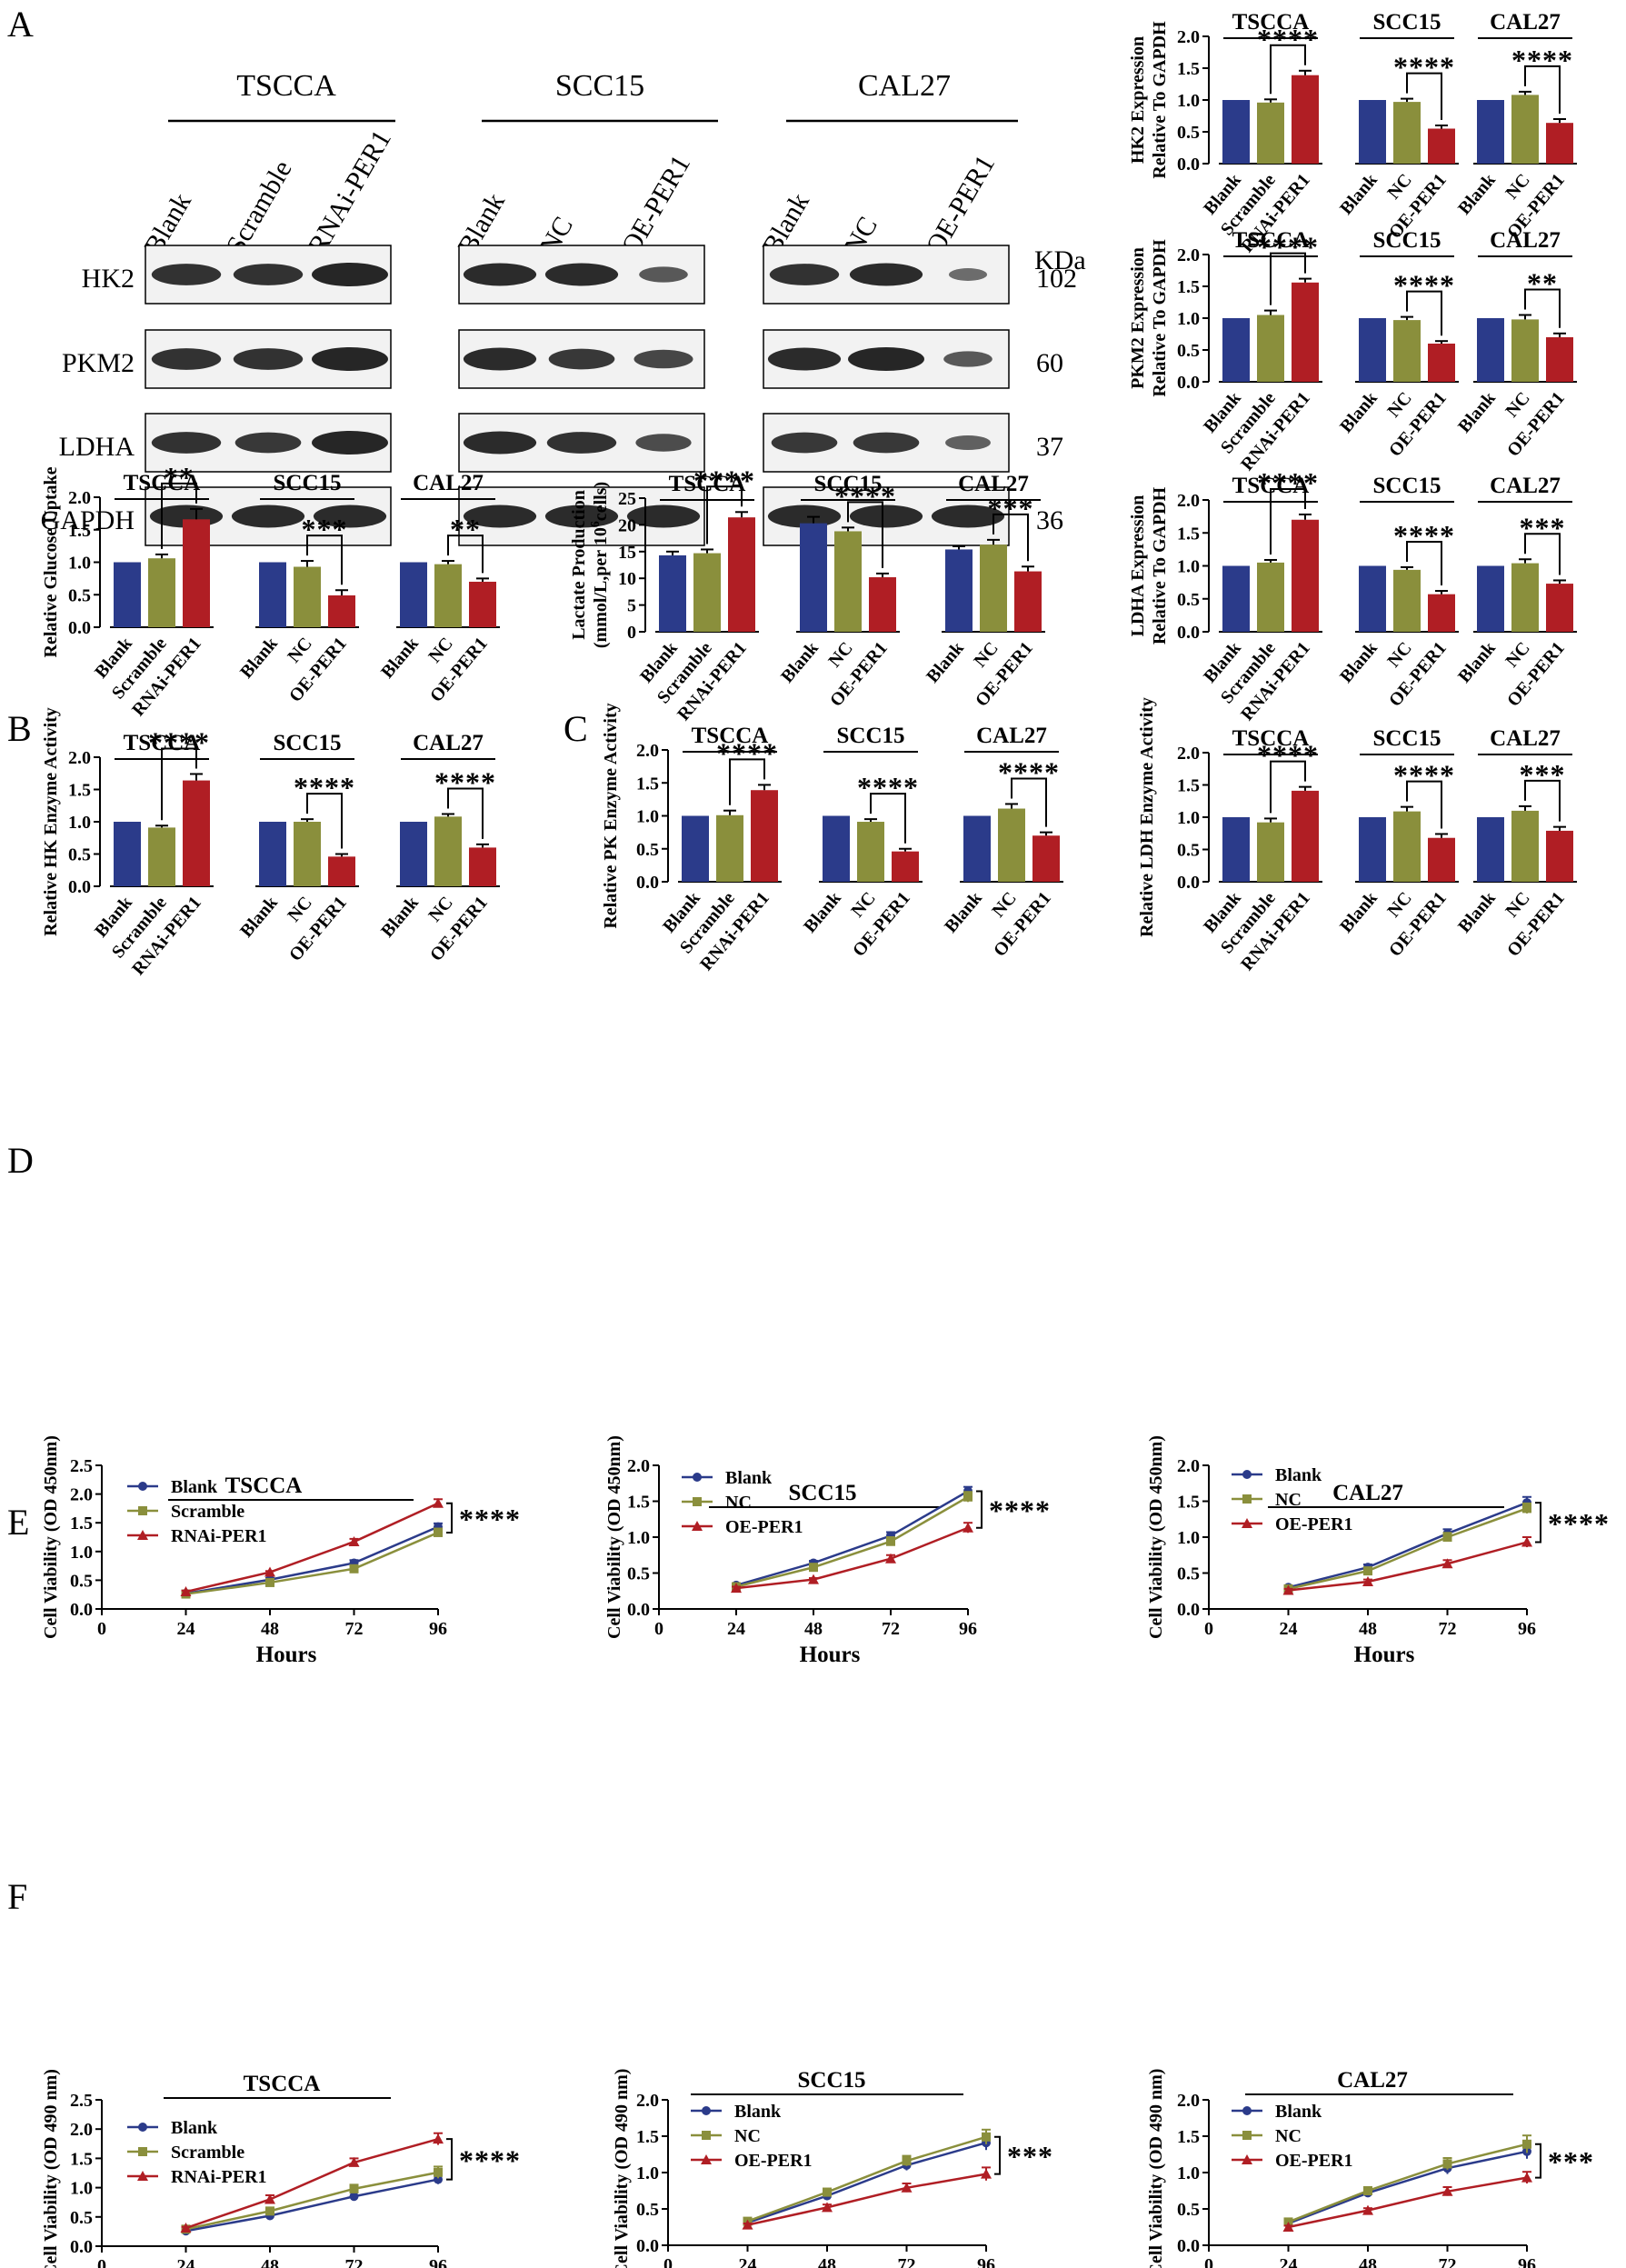  What do you see at coordinates (1368, 1629) in the screenshot?
I see `x-tick-label: 48` at bounding box center [1368, 1629].